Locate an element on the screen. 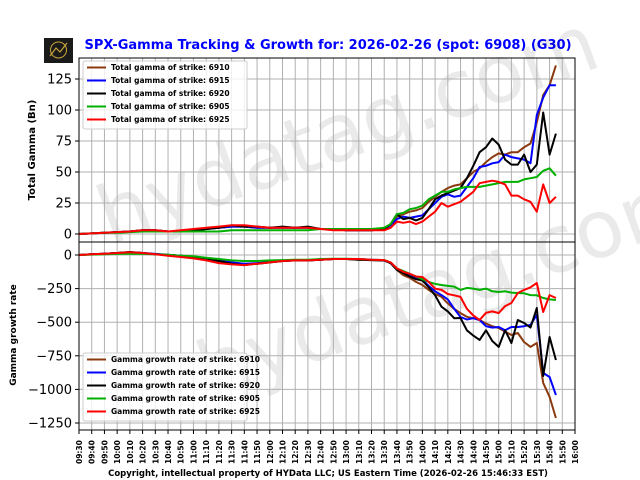  y-tick-label: 125 is located at coordinates (59, 80).